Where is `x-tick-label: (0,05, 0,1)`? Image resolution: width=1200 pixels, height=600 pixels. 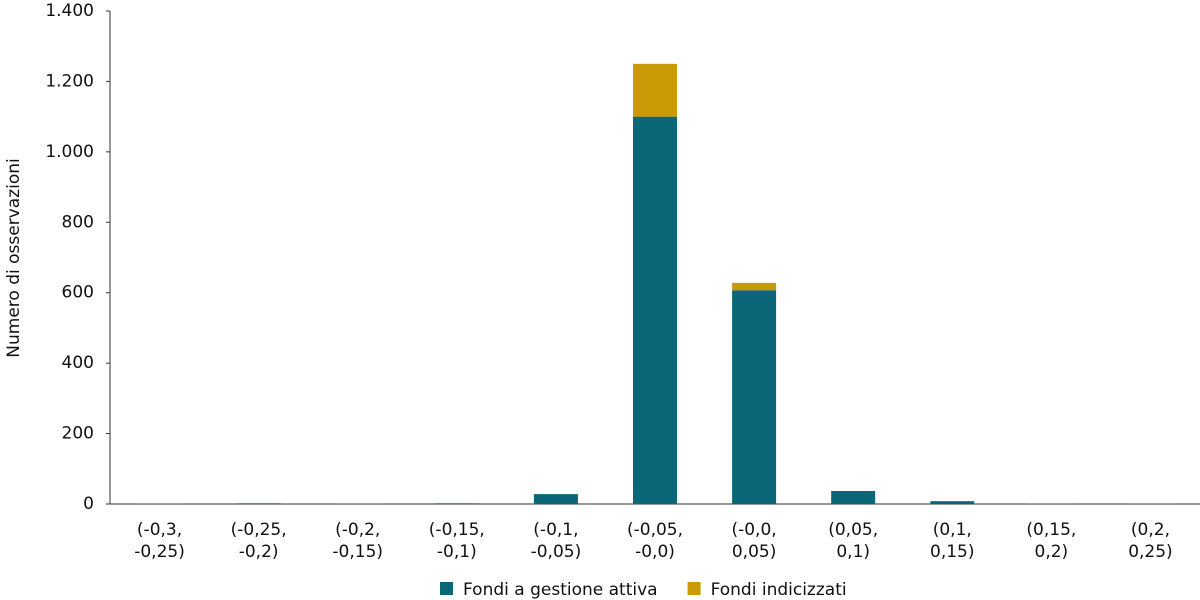 x-tick-label: (0,05, 0,1) is located at coordinates (853, 541).